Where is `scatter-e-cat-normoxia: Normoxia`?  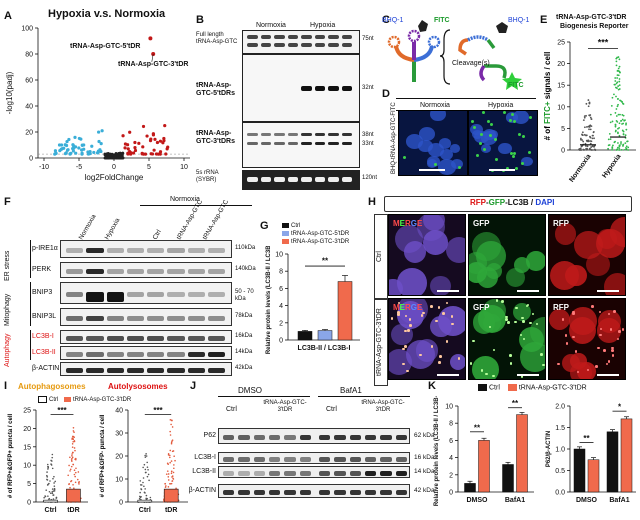
scatter-e-cat-normoxia: Normoxia is located at coordinates (580, 168).